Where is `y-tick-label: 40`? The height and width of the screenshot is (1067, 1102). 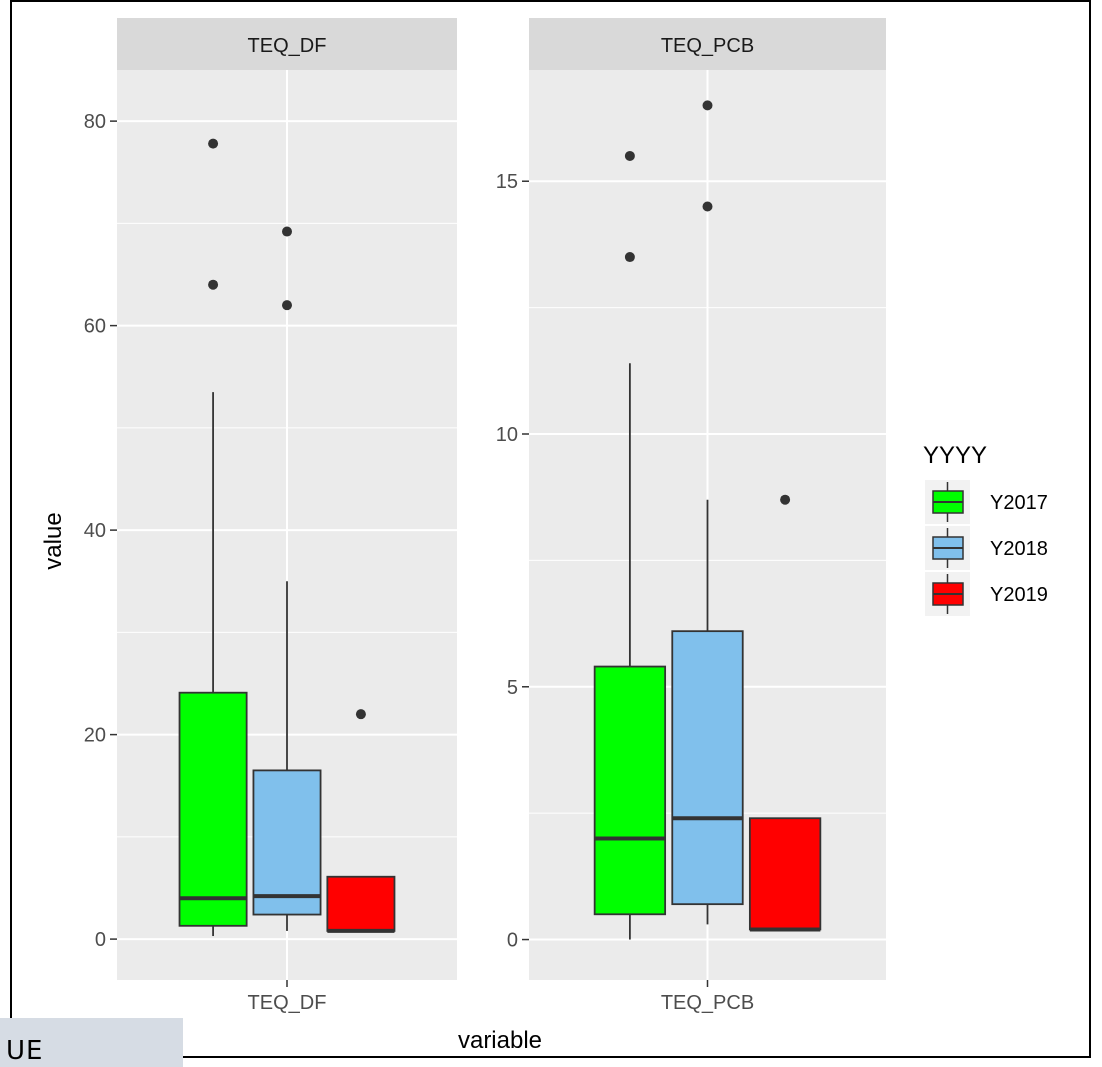
y-tick-label: 40 is located at coordinates (95, 531).